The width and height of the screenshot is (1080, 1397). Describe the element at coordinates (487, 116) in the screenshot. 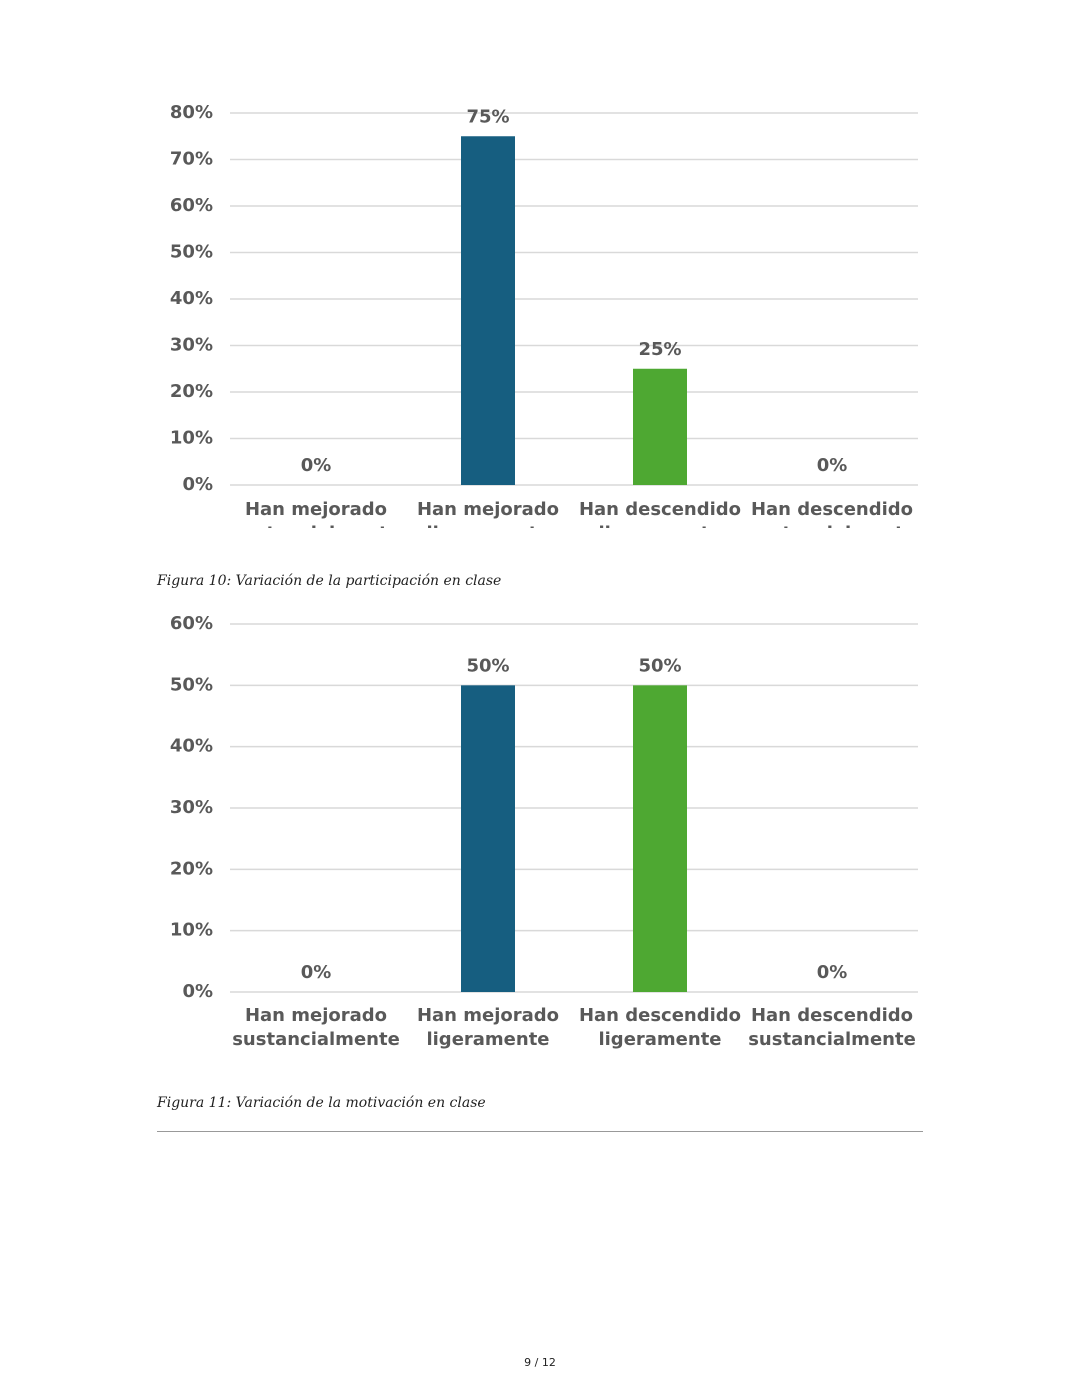

I see `value-label: 75%` at that location.